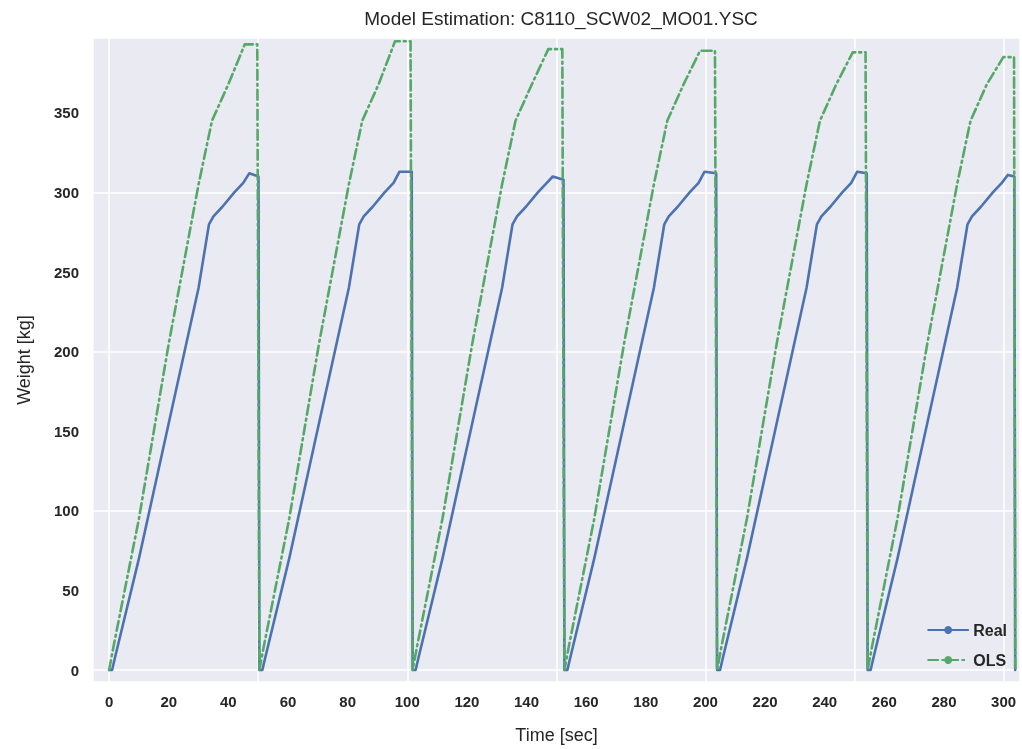  I want to click on x-tick-label: 240, so click(825, 701).